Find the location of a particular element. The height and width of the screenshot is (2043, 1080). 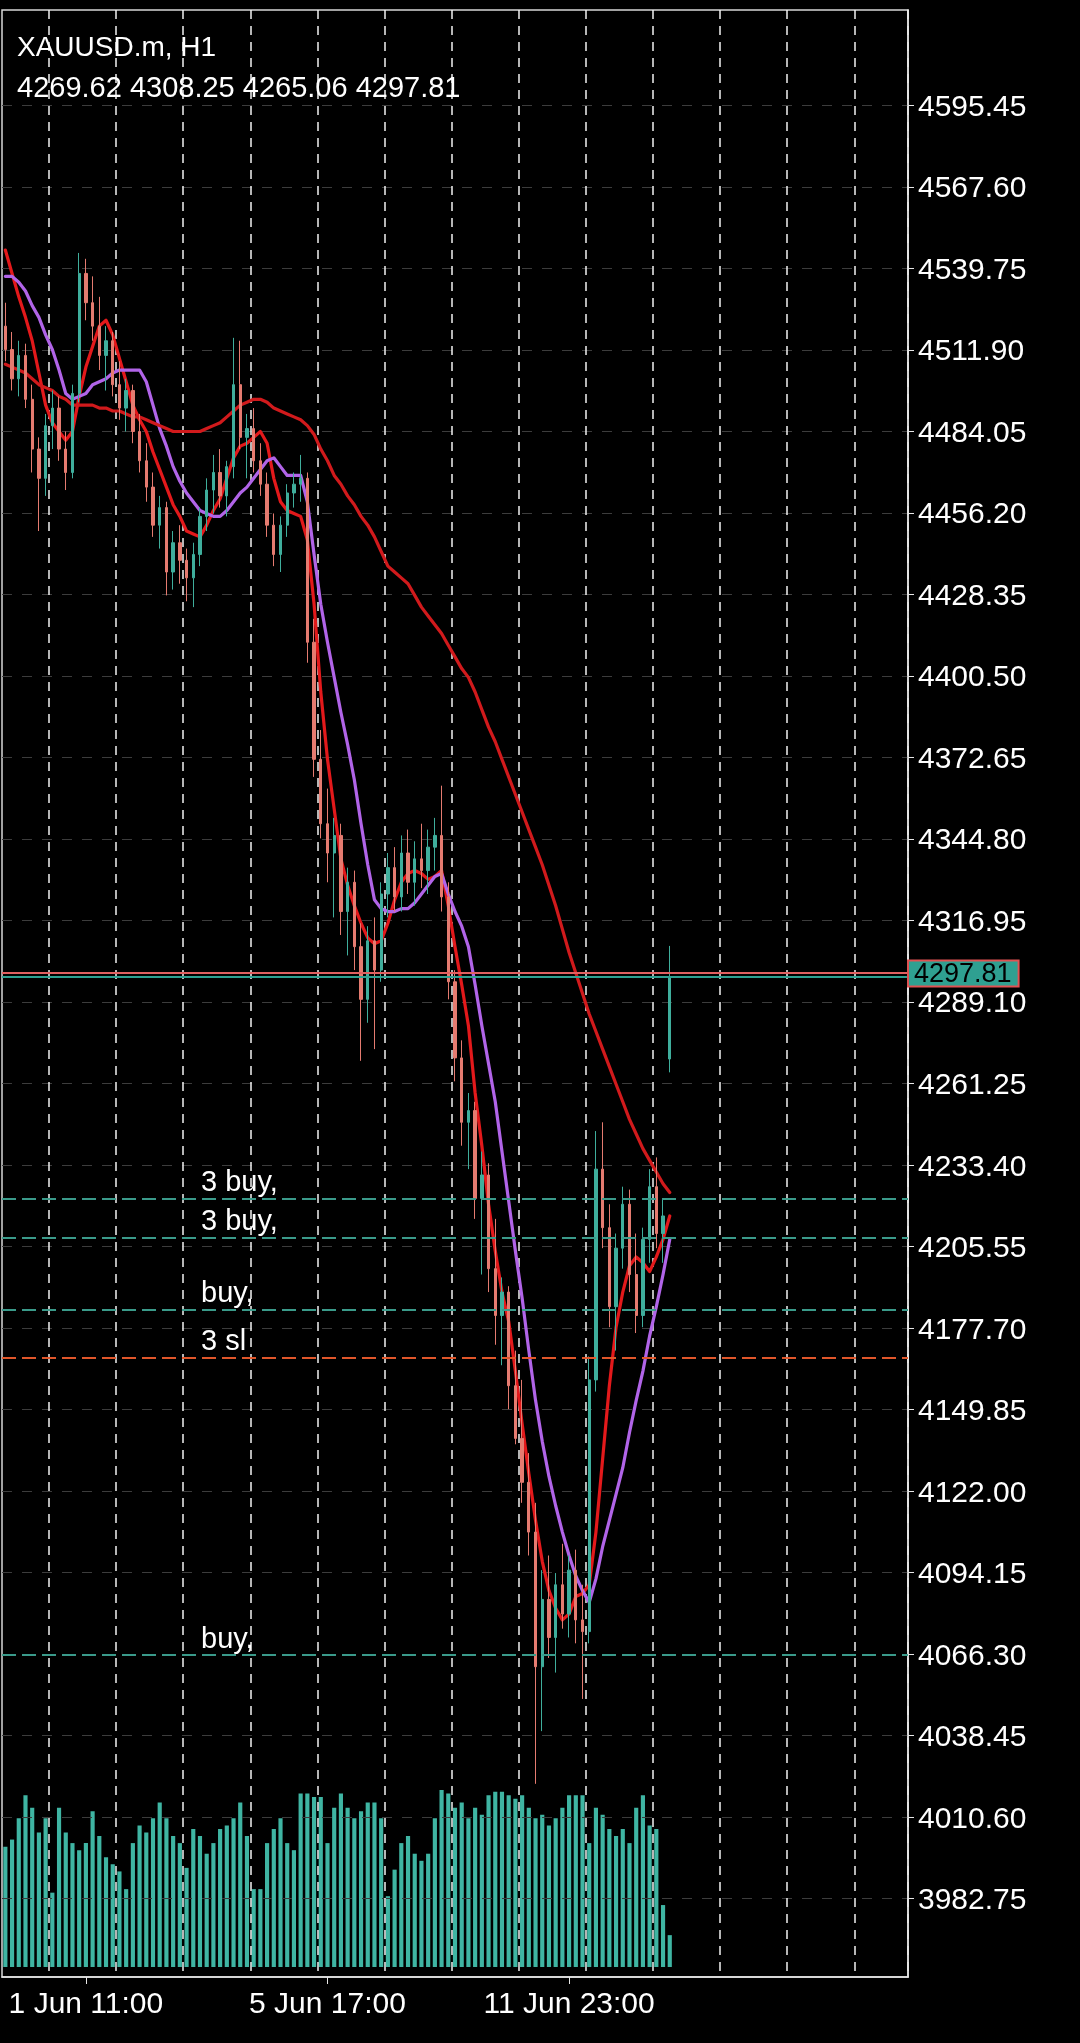

y-tick-label: 4205.55 is located at coordinates (972, 1247).